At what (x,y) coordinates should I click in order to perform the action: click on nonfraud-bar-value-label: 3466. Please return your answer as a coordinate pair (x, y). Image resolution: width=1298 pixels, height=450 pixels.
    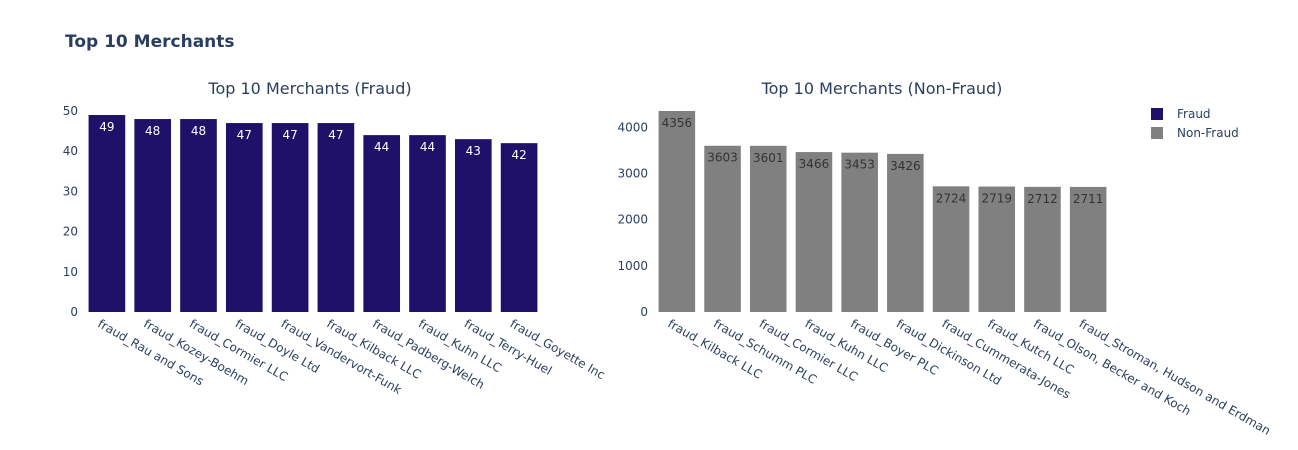
    Looking at the image, I should click on (814, 164).